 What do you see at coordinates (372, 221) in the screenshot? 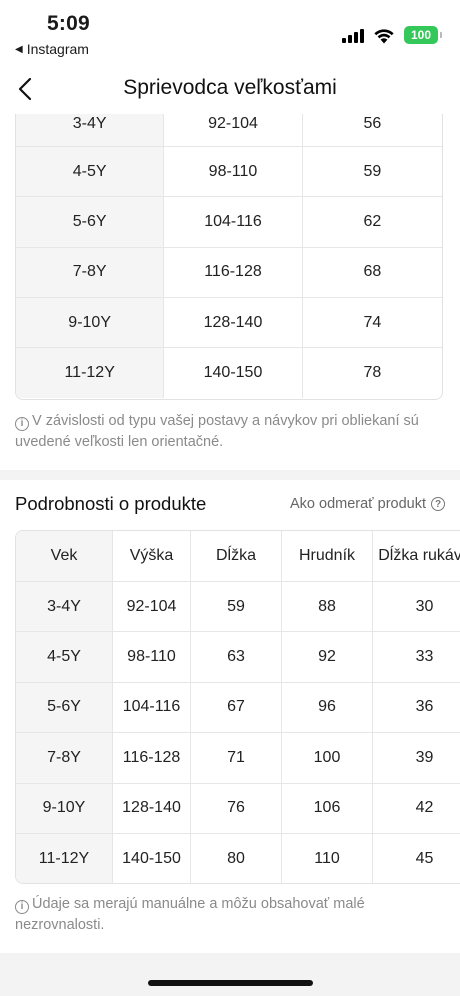
I see `size-cell: 62` at bounding box center [372, 221].